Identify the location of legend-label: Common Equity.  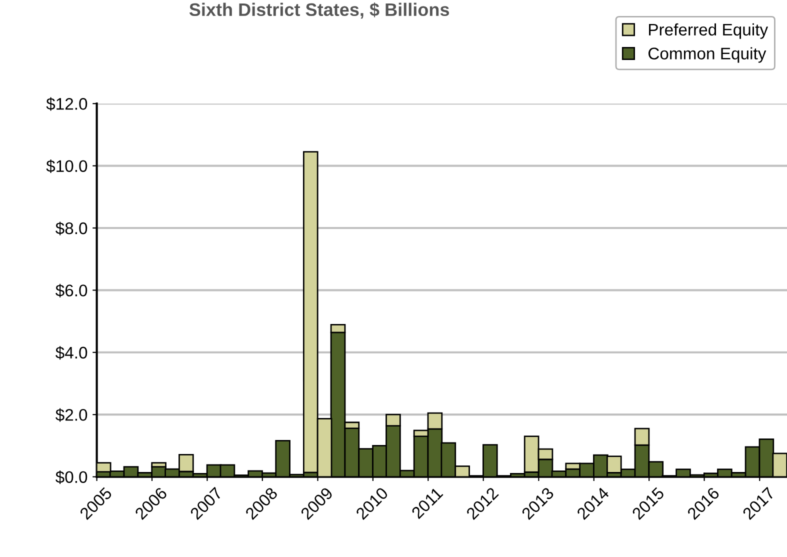
(707, 55).